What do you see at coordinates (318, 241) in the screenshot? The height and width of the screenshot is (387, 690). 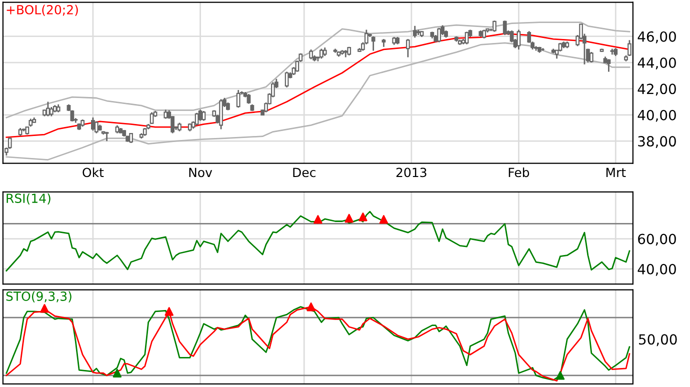 I see `line-series` at bounding box center [318, 241].